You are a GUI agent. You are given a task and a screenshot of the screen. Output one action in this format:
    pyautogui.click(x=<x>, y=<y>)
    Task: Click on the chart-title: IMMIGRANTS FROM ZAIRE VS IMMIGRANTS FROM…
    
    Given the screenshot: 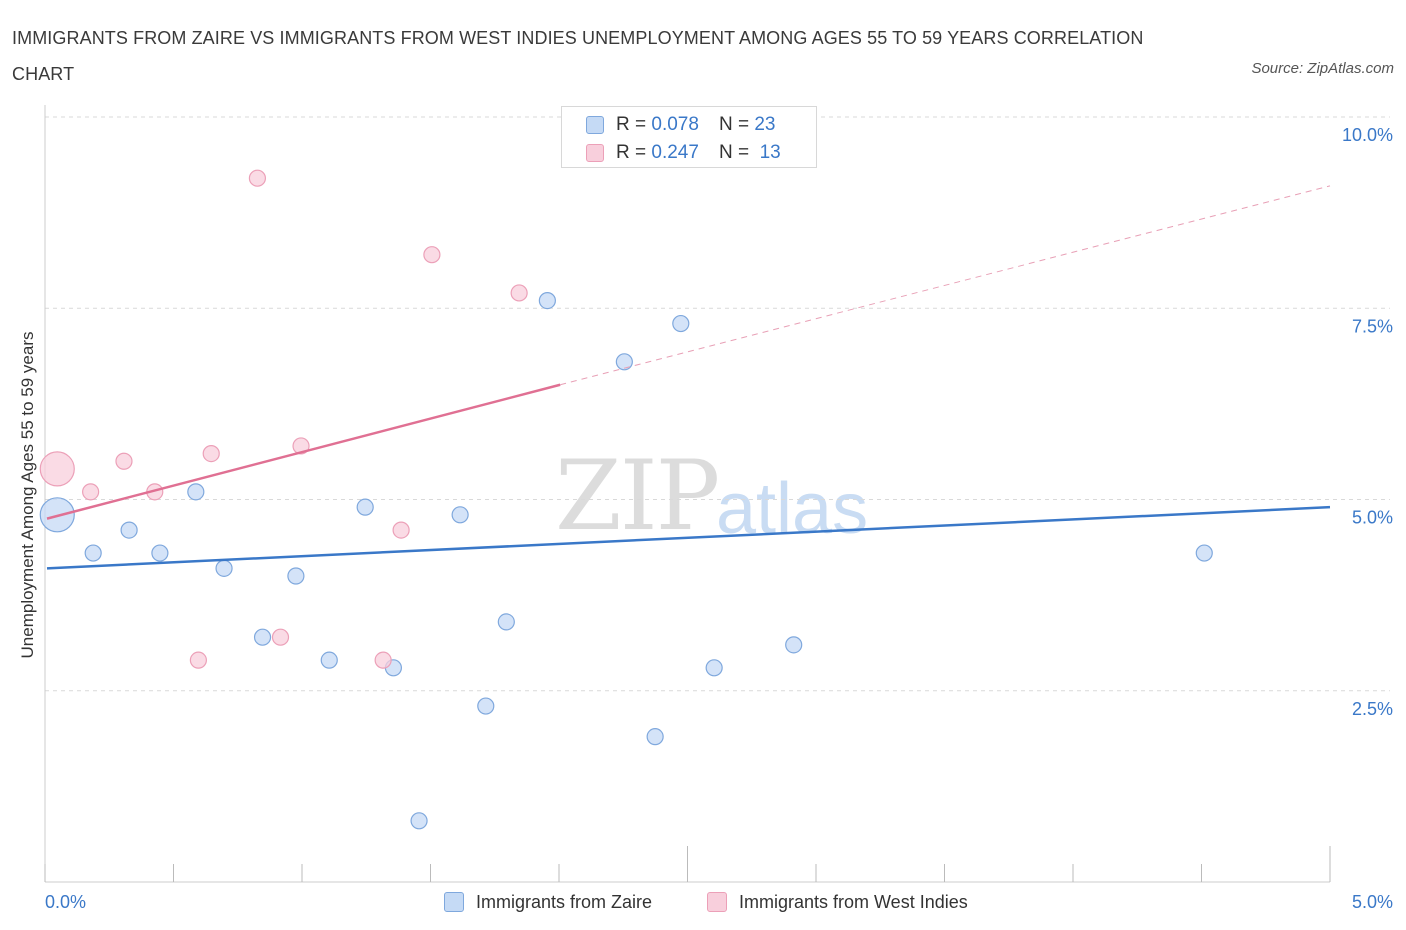 What is the action you would take?
    pyautogui.click(x=578, y=56)
    